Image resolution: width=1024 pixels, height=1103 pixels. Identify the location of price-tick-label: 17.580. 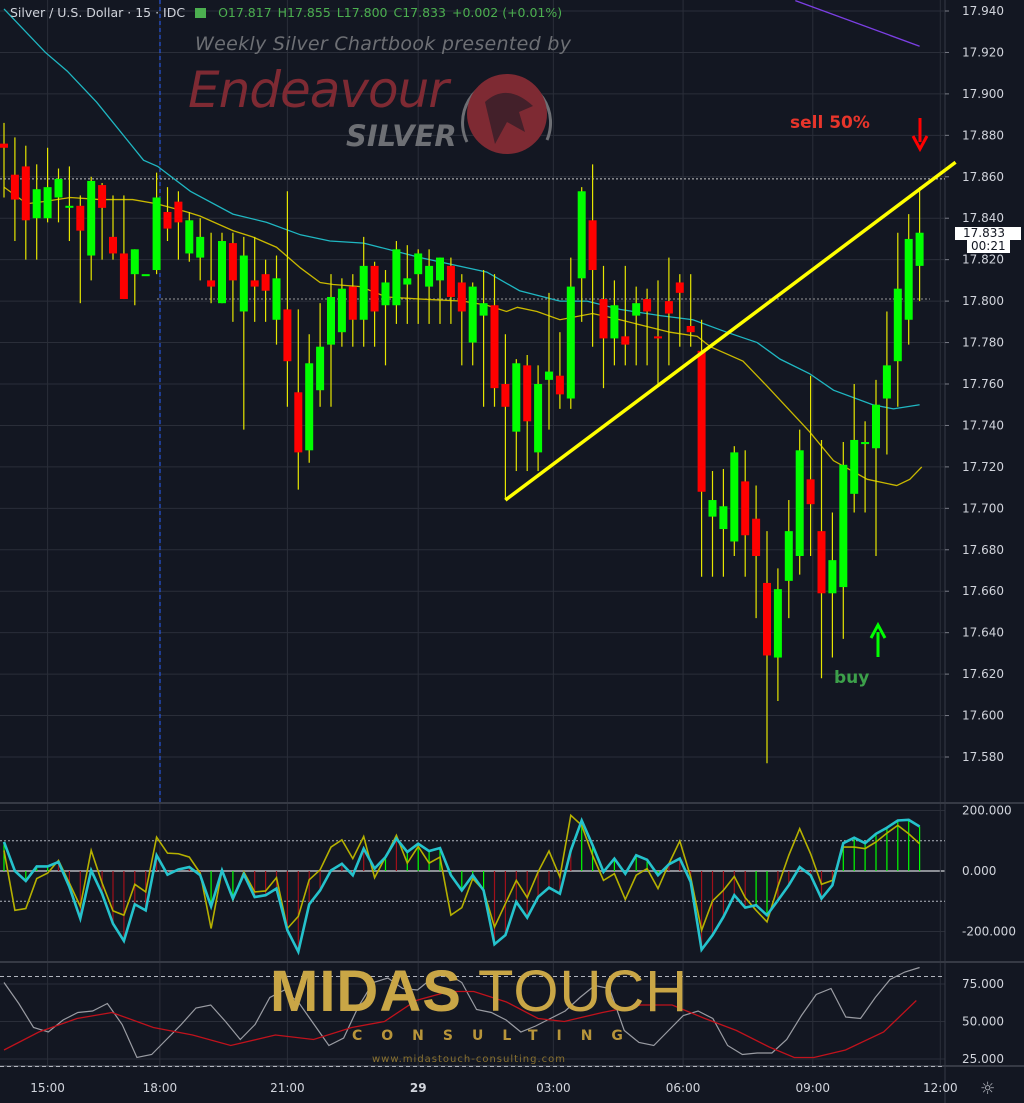
(983, 757).